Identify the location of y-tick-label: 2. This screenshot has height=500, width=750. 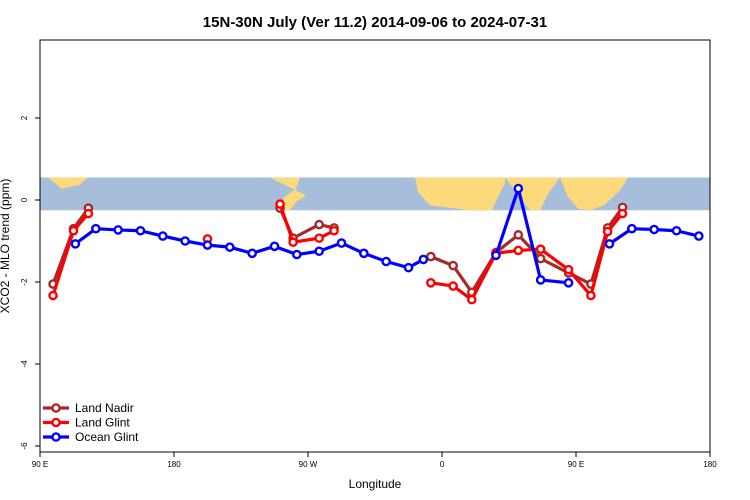
(24, 117).